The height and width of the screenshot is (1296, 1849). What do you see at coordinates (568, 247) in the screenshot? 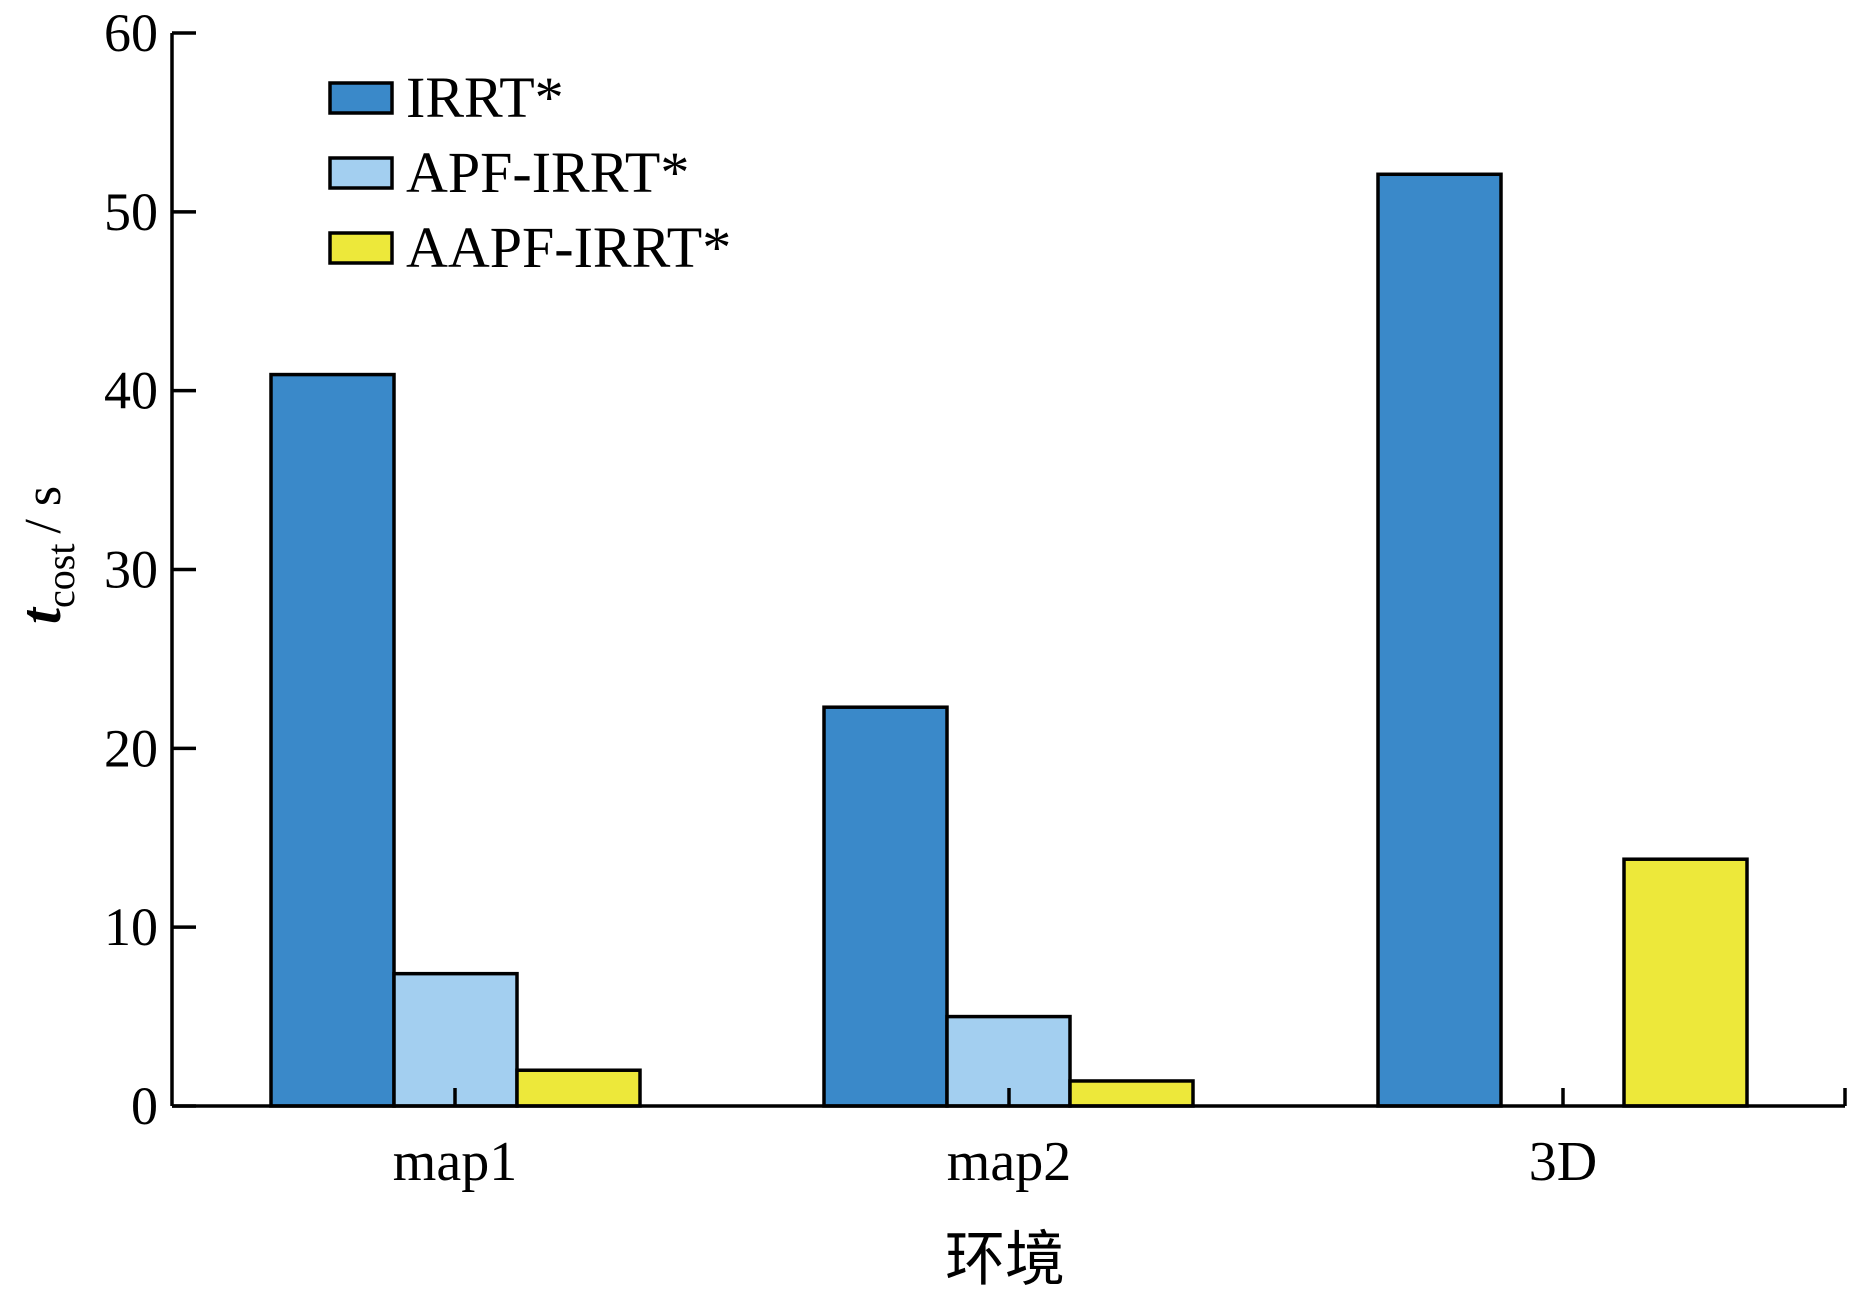
I see `legend-label-aapf-irrt-: AAPF-IRRT*` at bounding box center [568, 247].